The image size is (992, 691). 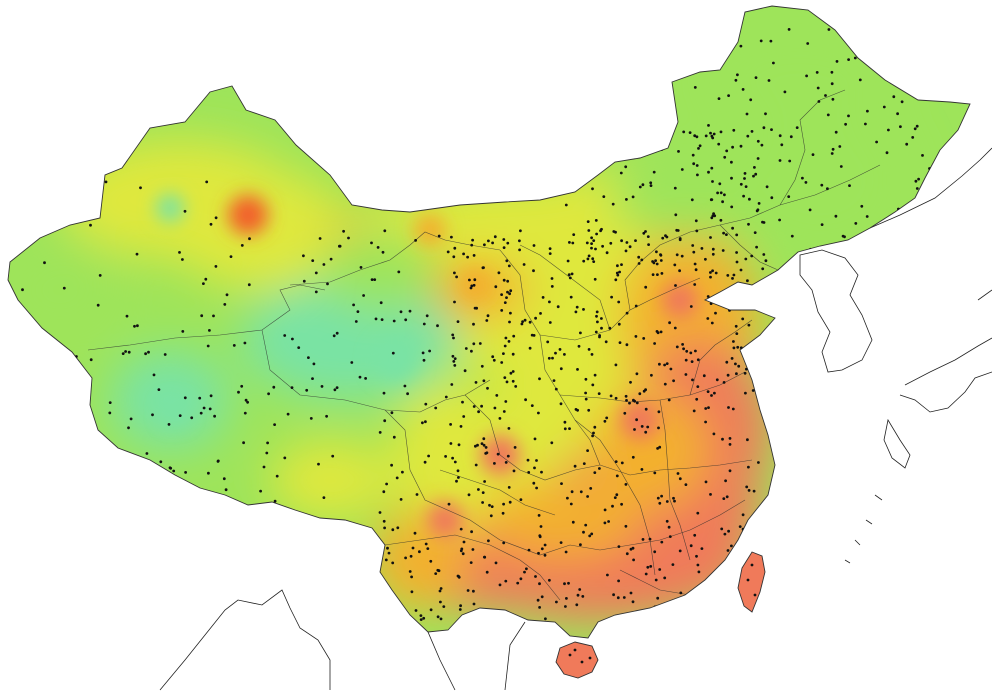 I want to click on heat-zone, so click(x=560, y=520).